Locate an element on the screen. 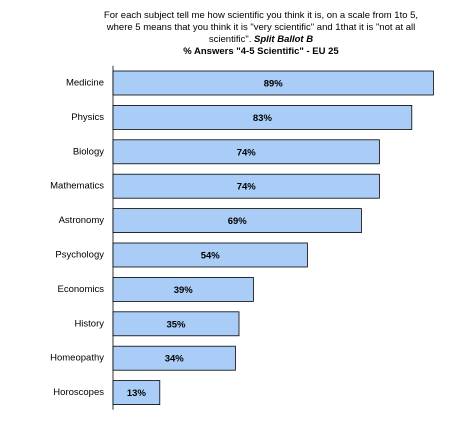 The height and width of the screenshot is (433, 462). data-label: 34% is located at coordinates (175, 359).